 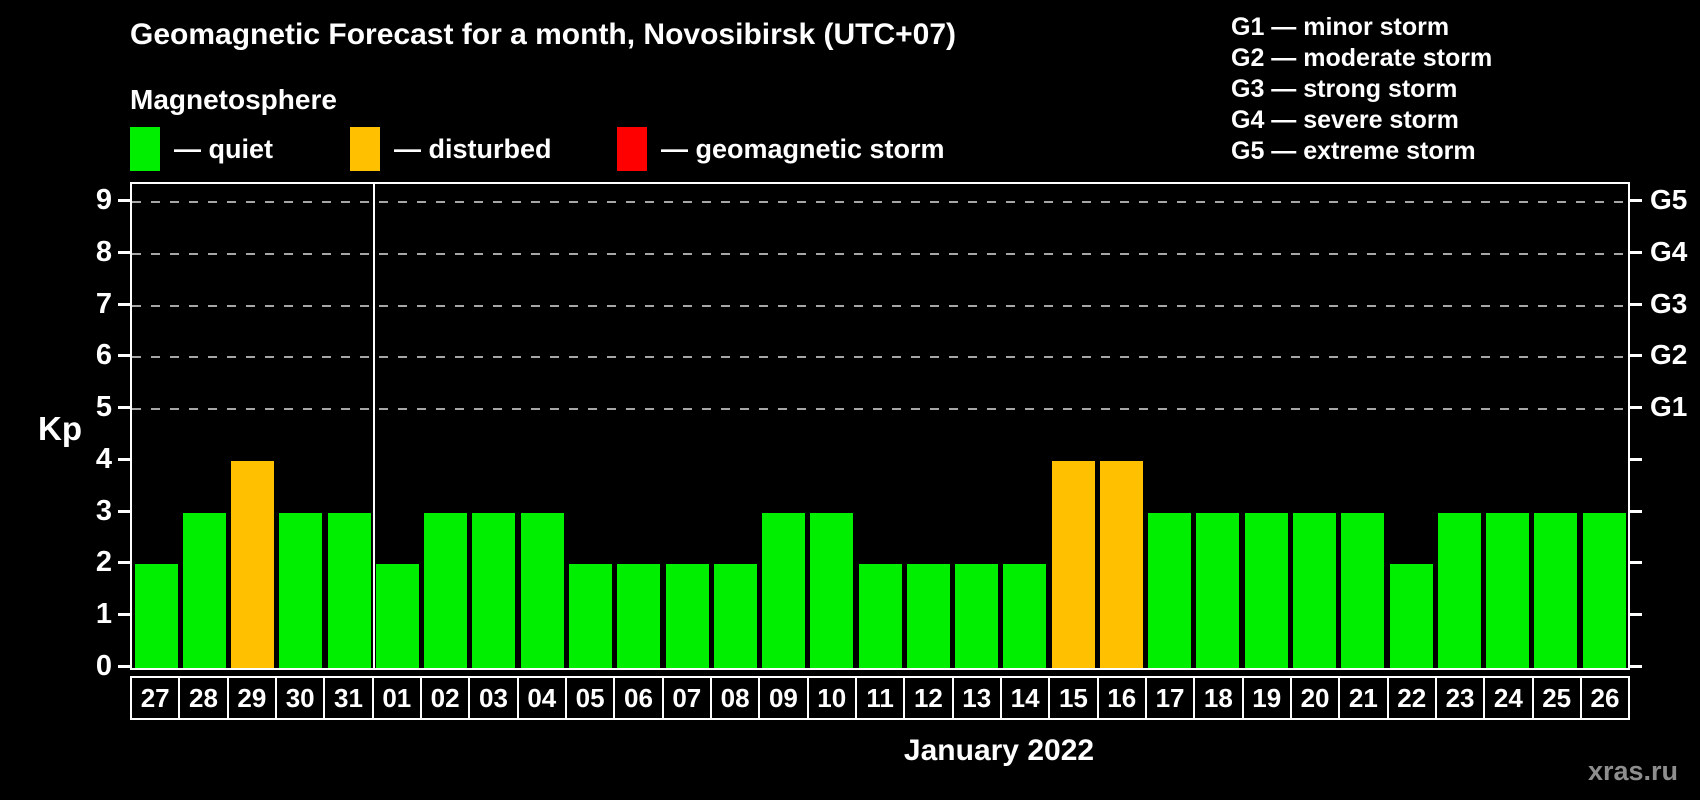 What do you see at coordinates (929, 698) in the screenshot?
I see `day-label-12: 12` at bounding box center [929, 698].